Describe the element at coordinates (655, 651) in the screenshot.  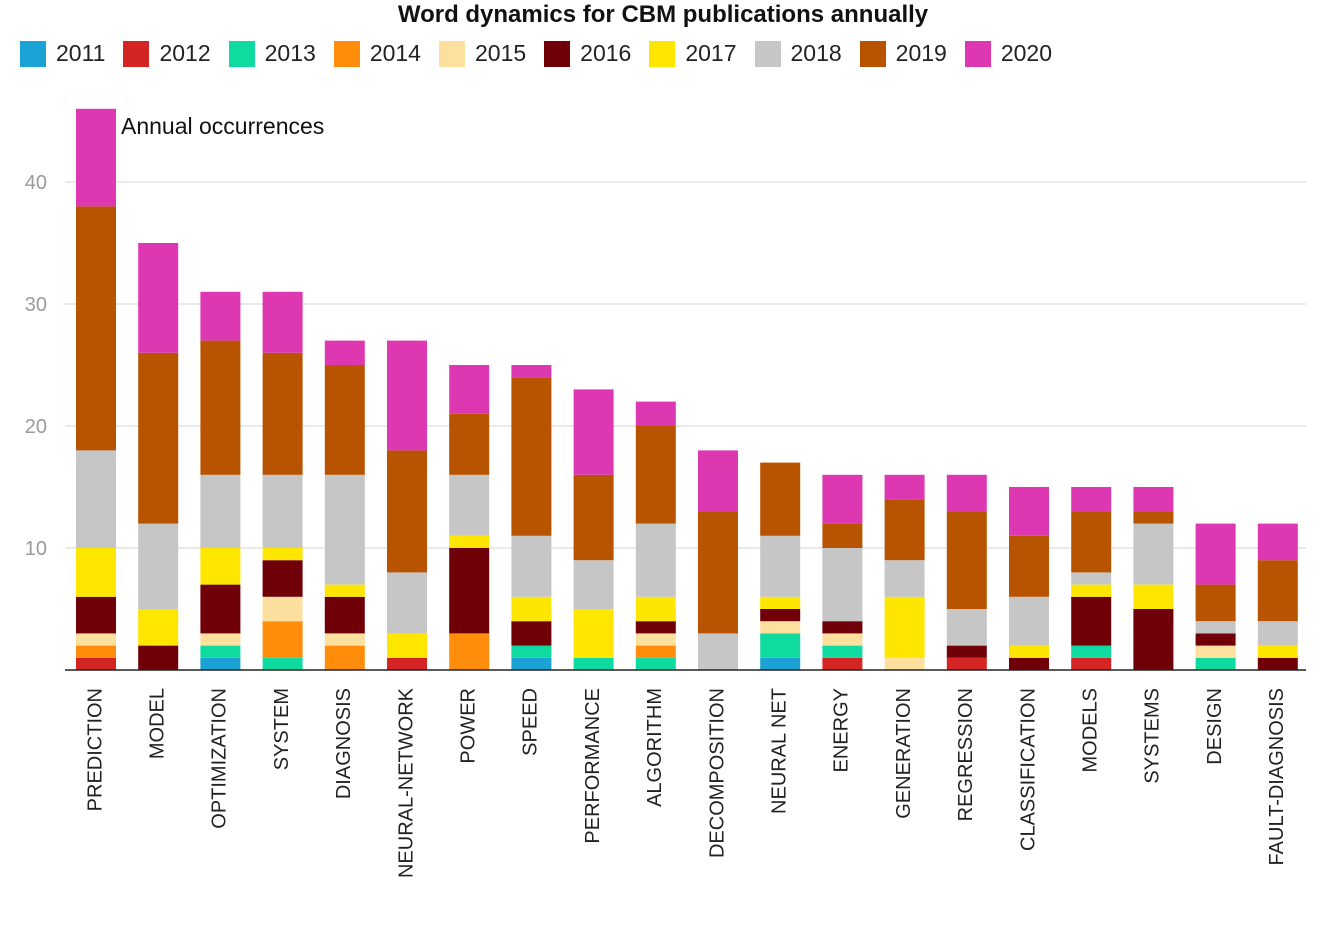
I see `bar-segment-algorithm-2014` at that location.